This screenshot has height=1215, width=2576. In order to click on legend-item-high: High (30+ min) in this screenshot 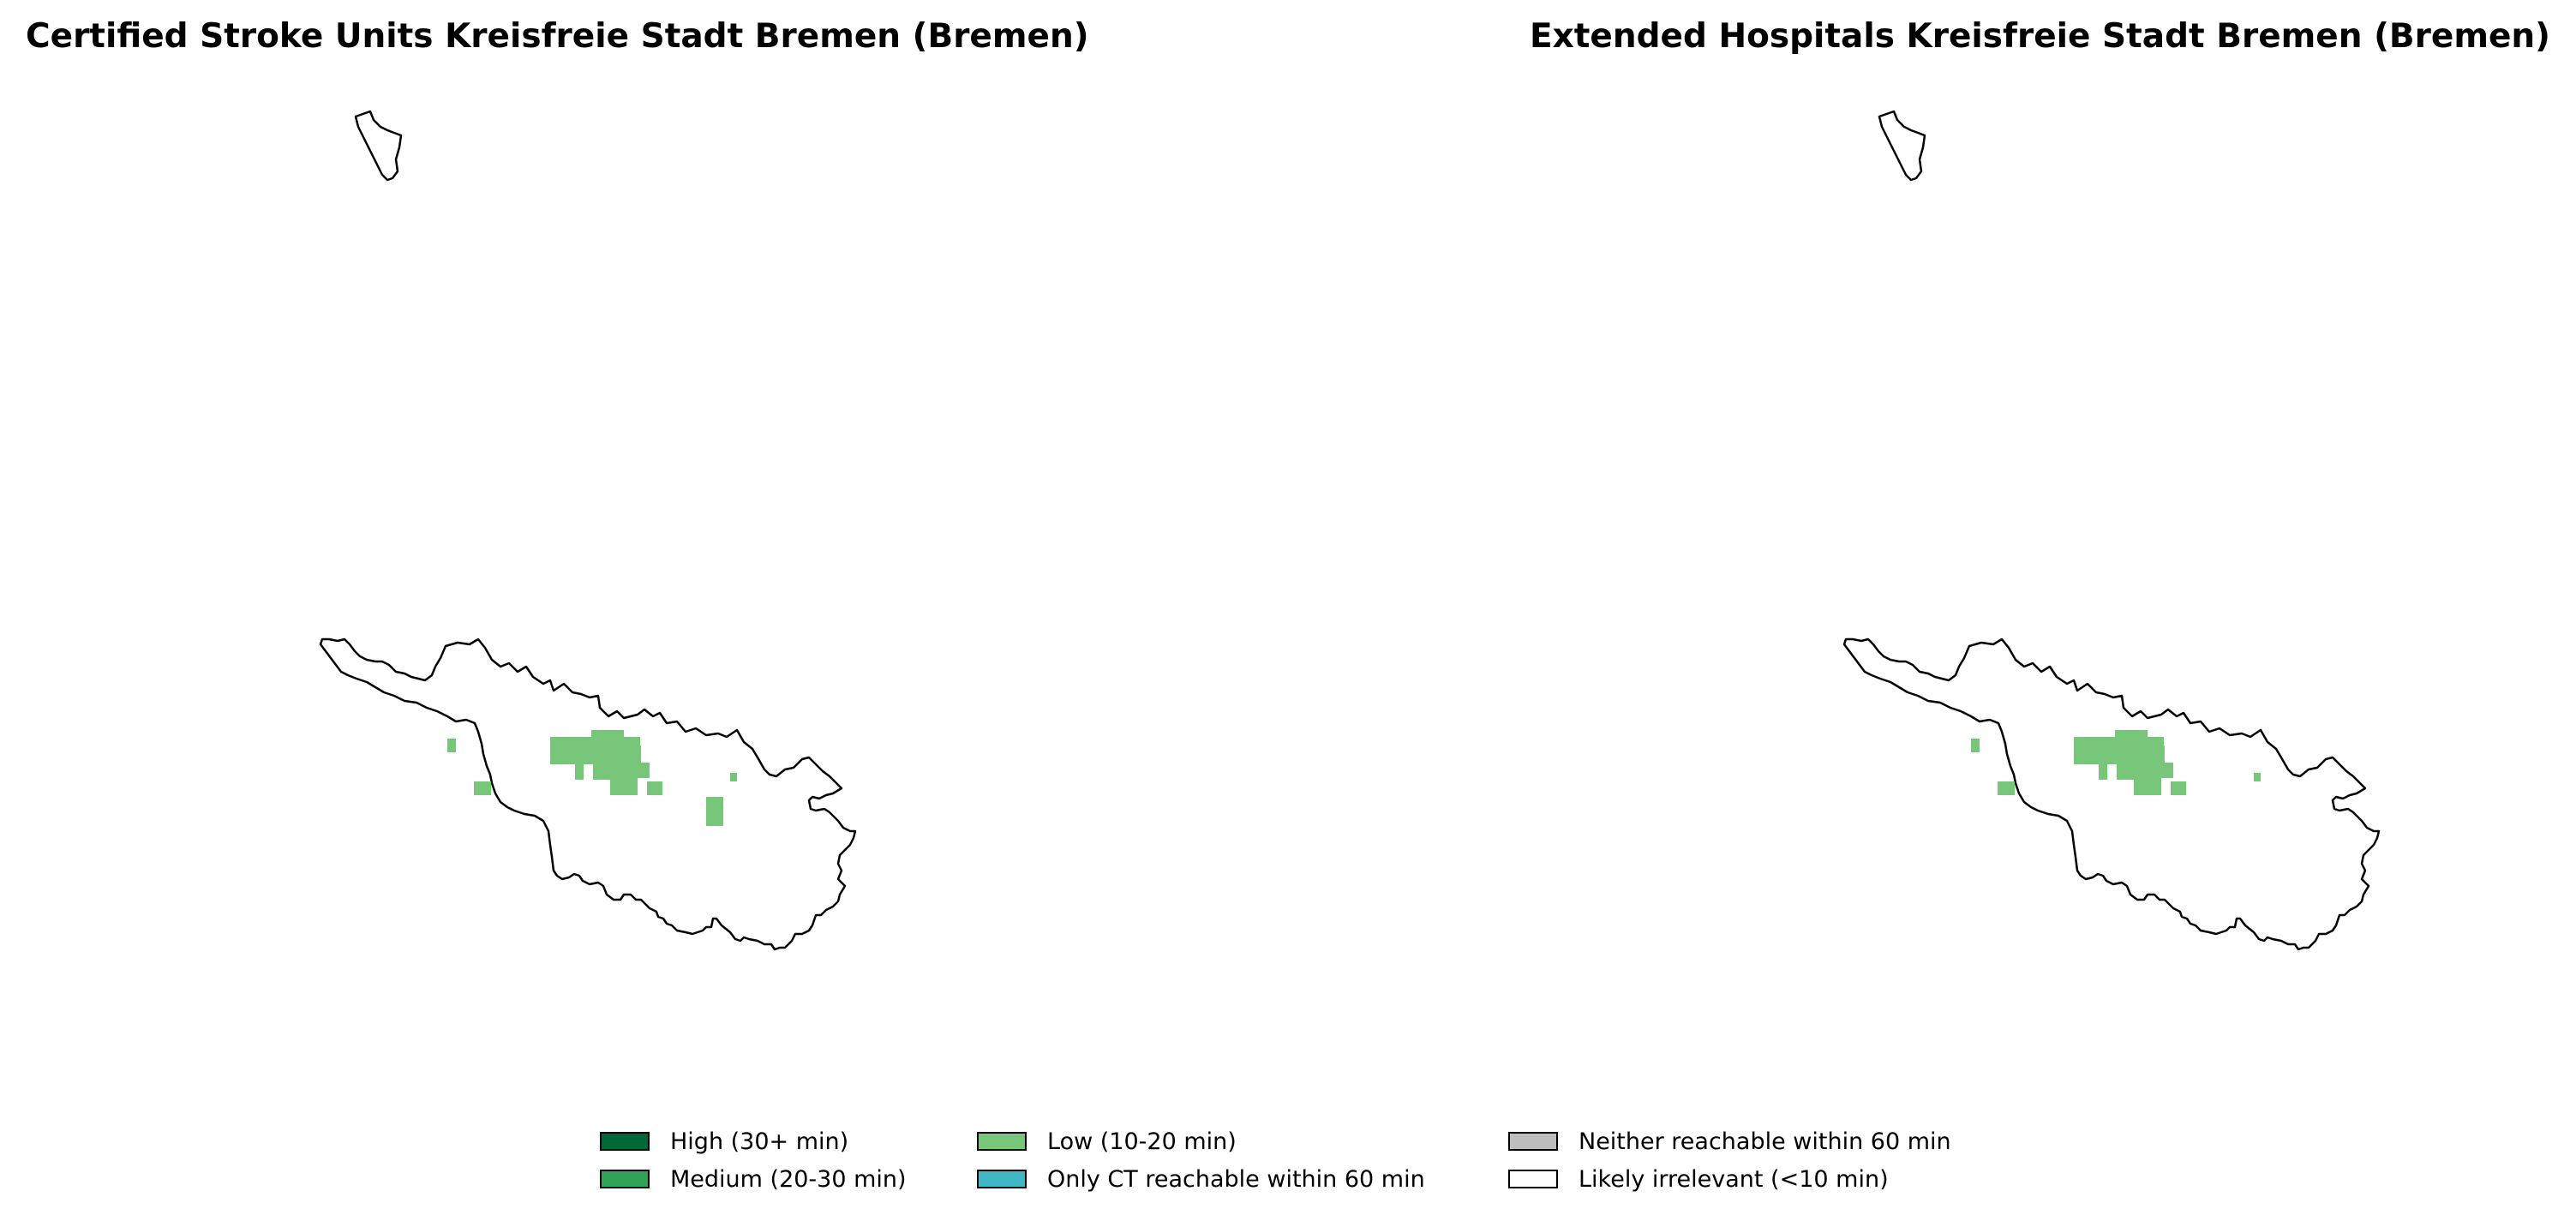, I will do `click(788, 1141)`.